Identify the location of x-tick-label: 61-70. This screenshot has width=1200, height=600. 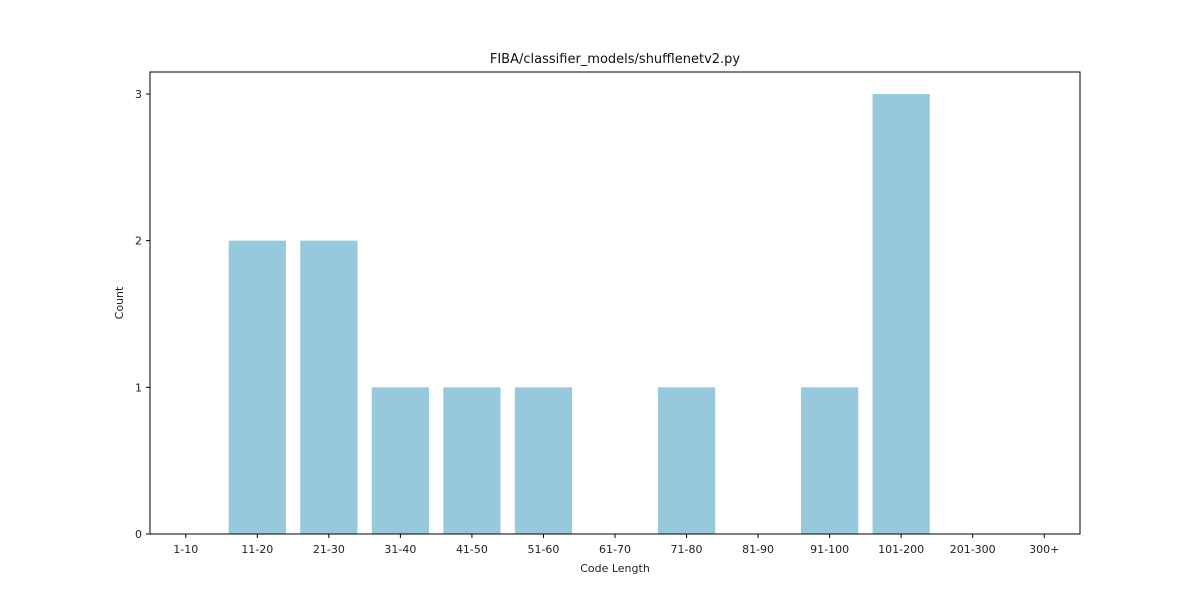
(615, 549).